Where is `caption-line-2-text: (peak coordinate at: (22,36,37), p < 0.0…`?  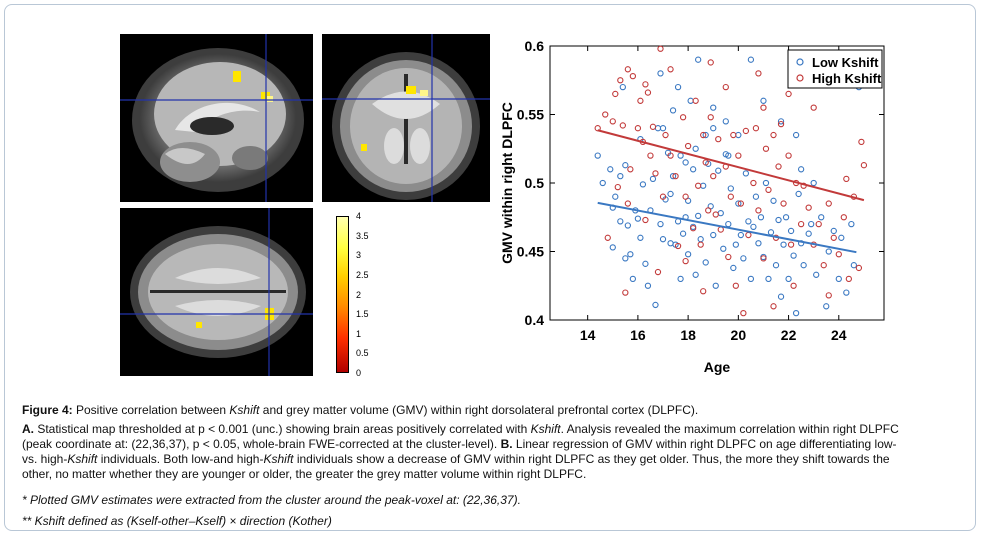 caption-line-2-text: (peak coordinate at: (22,36,37), p < 0.0… is located at coordinates (261, 444).